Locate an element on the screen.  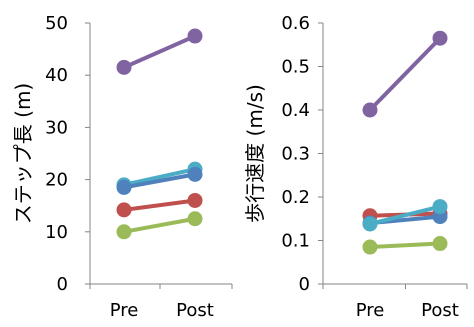
y-tick-label: 0.4 is located at coordinates (295, 110).